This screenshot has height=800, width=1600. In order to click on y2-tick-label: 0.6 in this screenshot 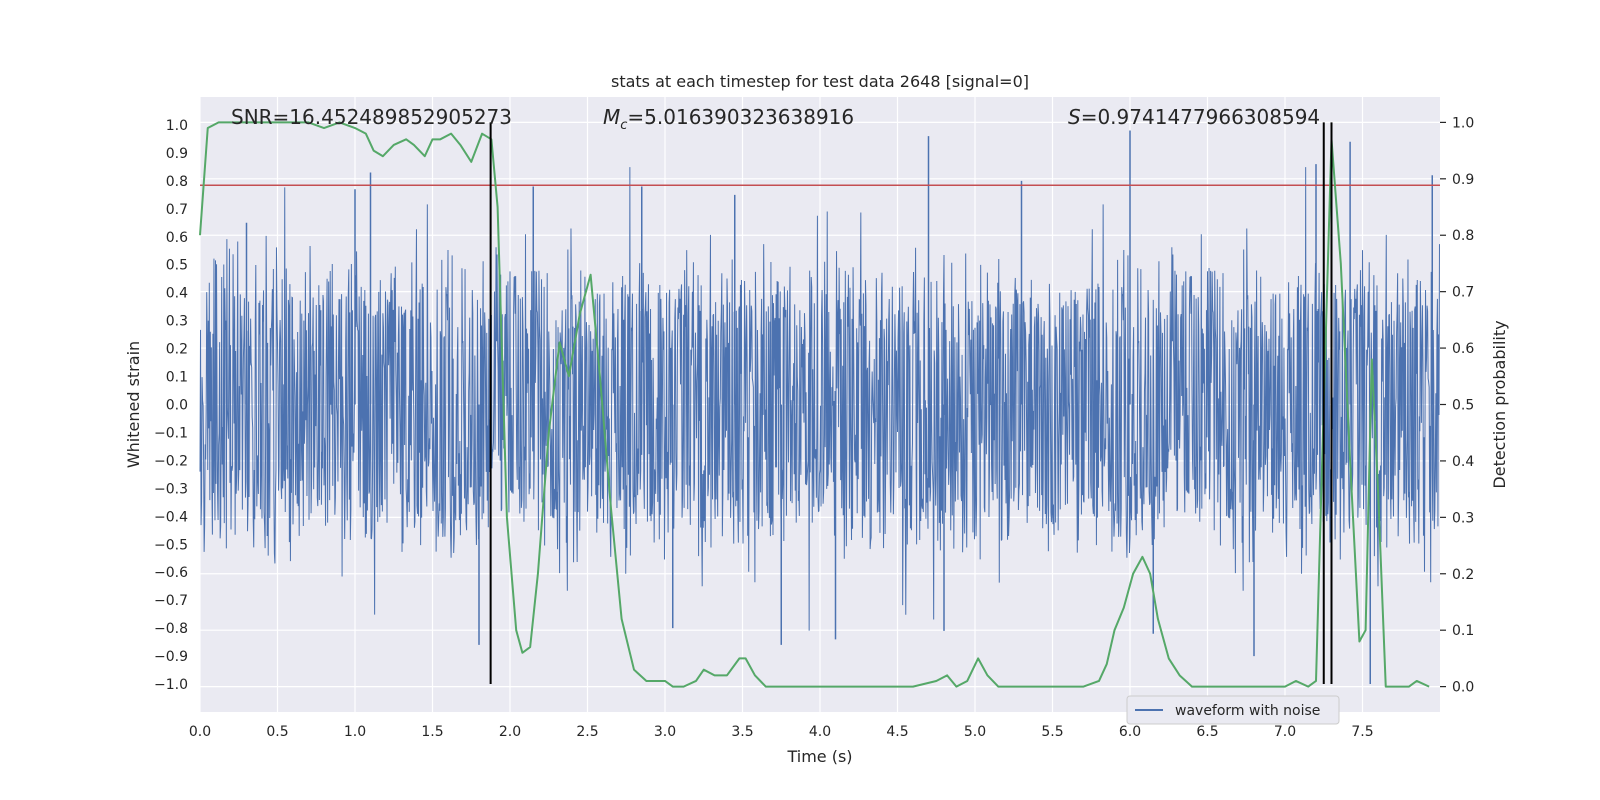, I will do `click(1463, 349)`.